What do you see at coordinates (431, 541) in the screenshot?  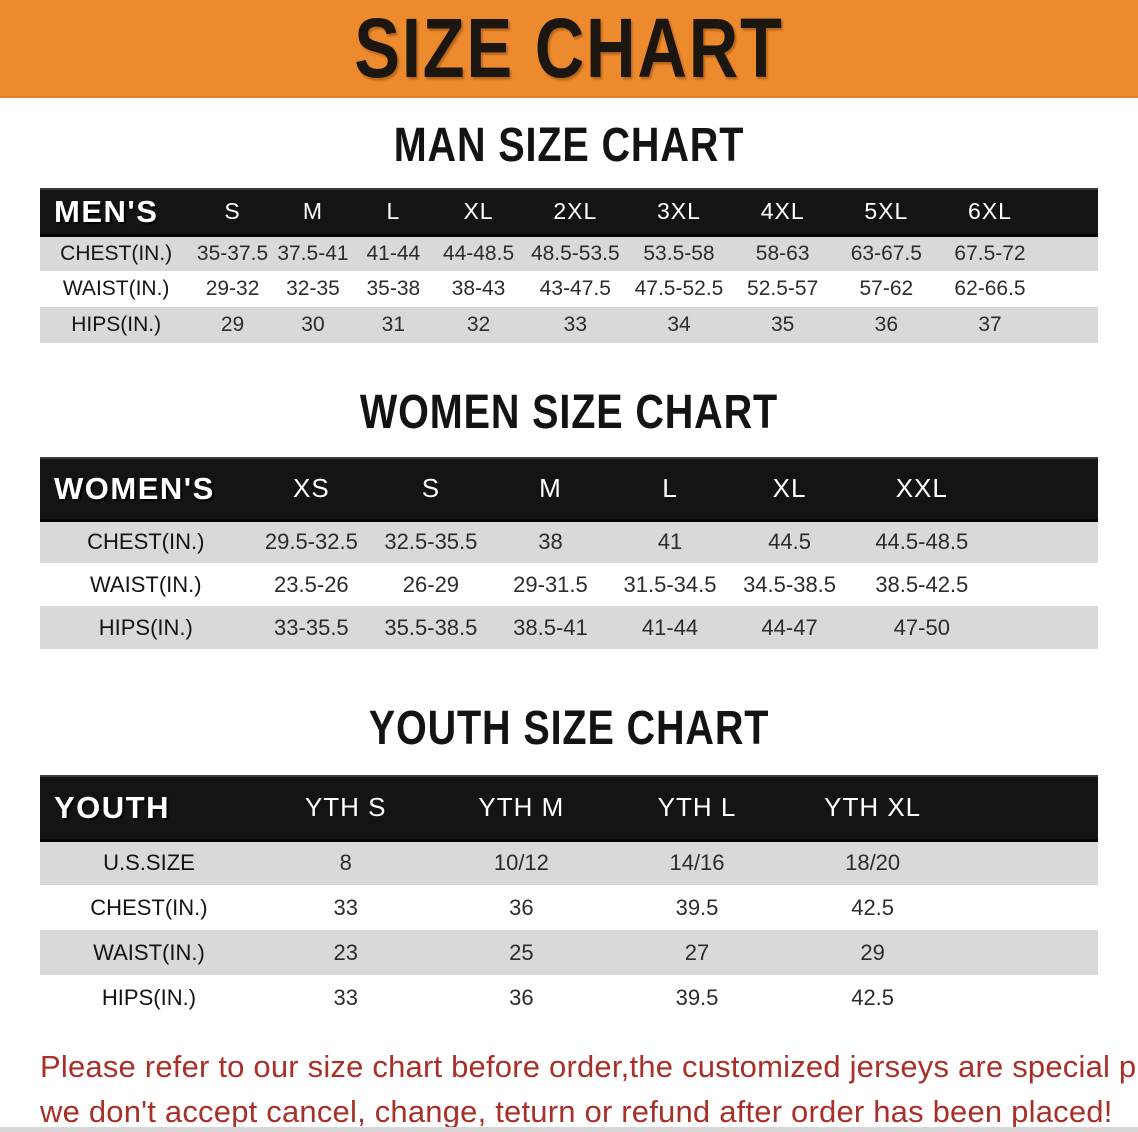 I see `size-value: 32.5-35.5` at bounding box center [431, 541].